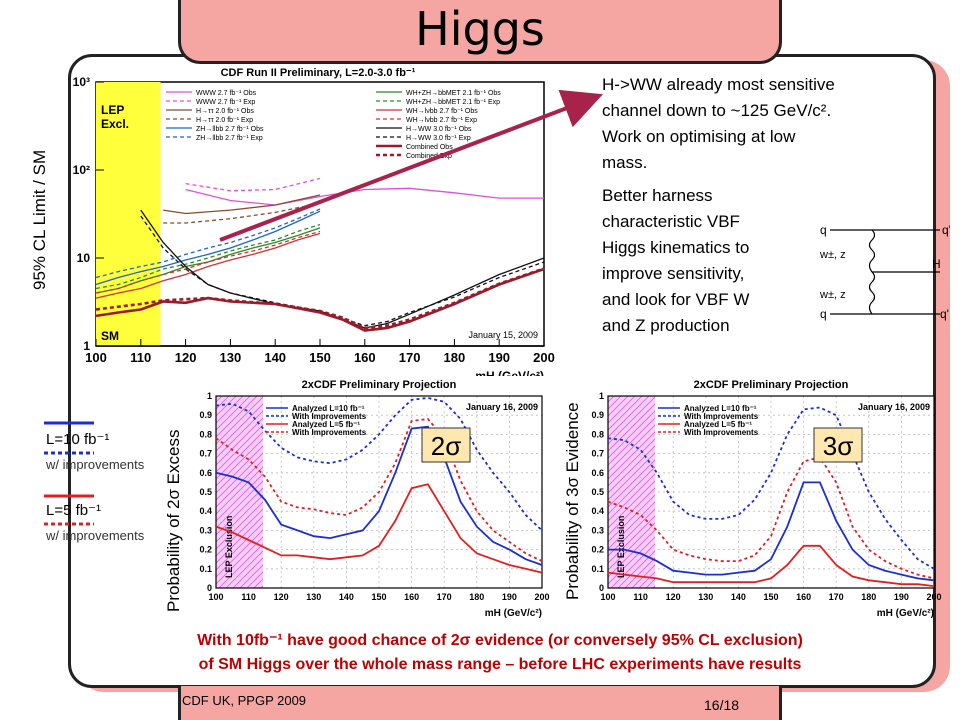 This screenshot has height=720, width=960. What do you see at coordinates (411, 597) in the screenshot?
I see `excess-x-tick-label: 160` at bounding box center [411, 597].